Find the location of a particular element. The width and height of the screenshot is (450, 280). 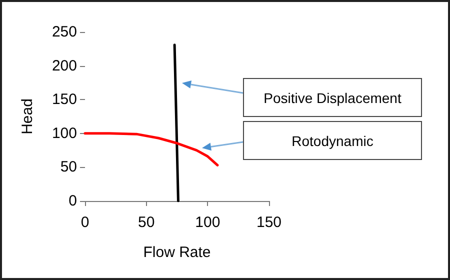

y-axis-title: Head is located at coordinates (27, 116).